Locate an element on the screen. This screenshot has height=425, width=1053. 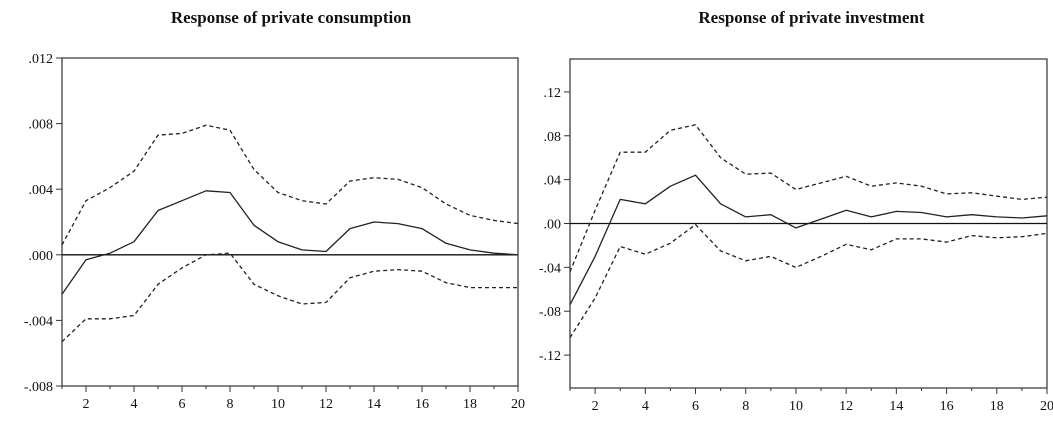
y-tick-label: -.04 is located at coordinates (550, 268).